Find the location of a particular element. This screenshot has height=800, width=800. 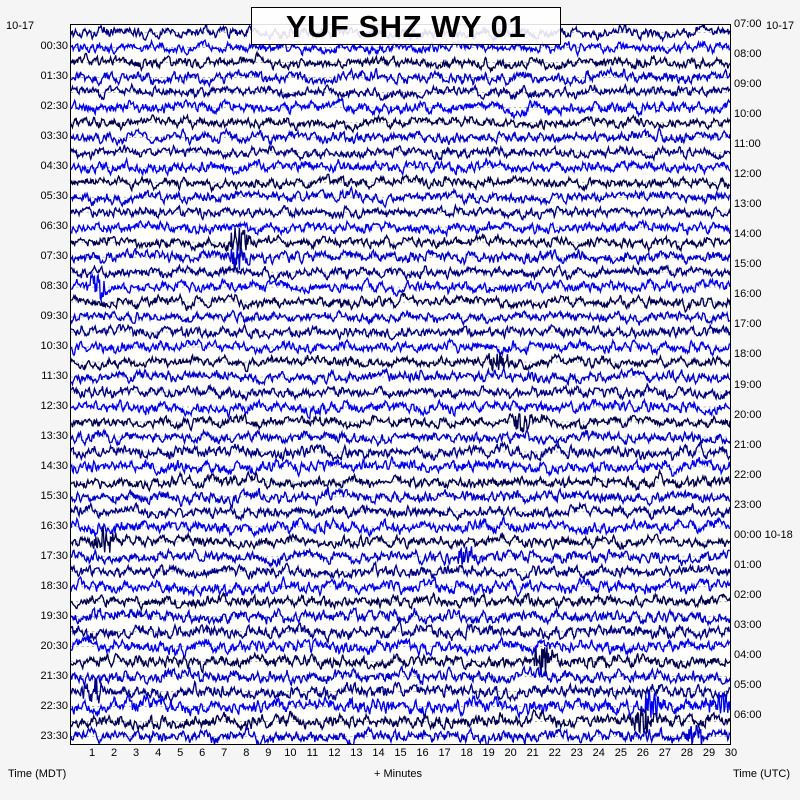

x-tick-22: 22 is located at coordinates (554, 753).